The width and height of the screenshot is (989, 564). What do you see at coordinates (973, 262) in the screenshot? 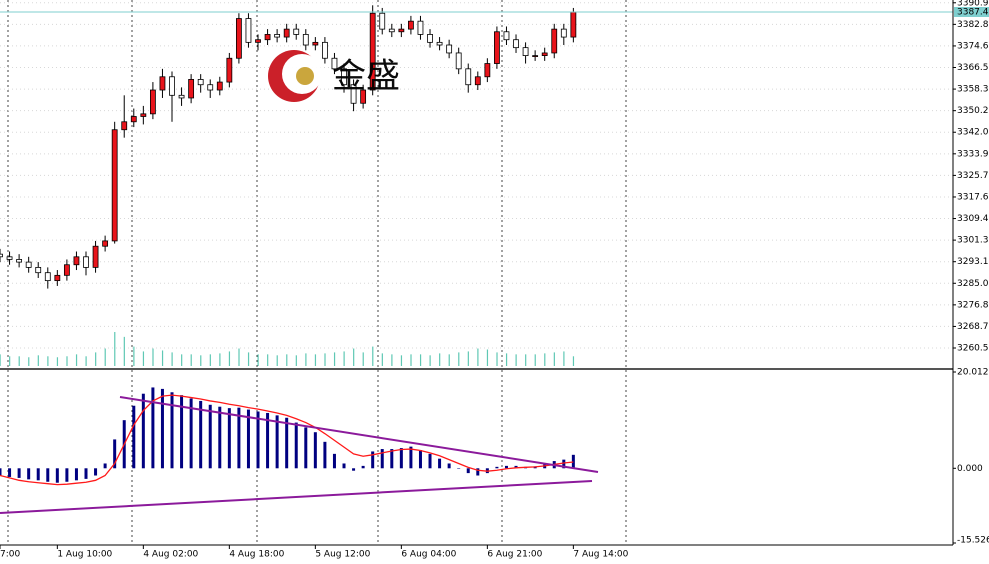
I see `y-tick-label: 3293.15` at bounding box center [973, 262].